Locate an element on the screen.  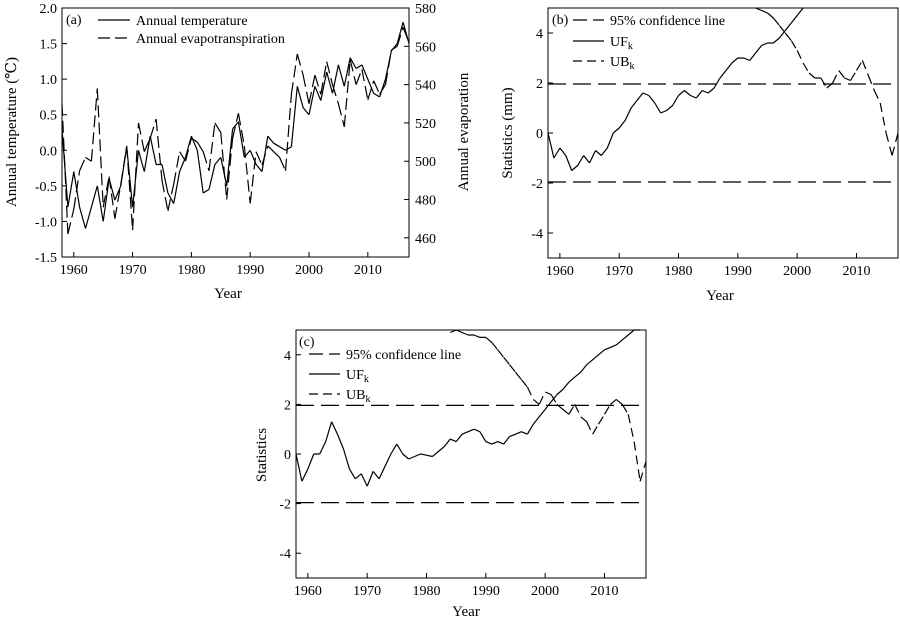
panel-a-x-tick-label: 1970 is located at coordinates (133, 270).